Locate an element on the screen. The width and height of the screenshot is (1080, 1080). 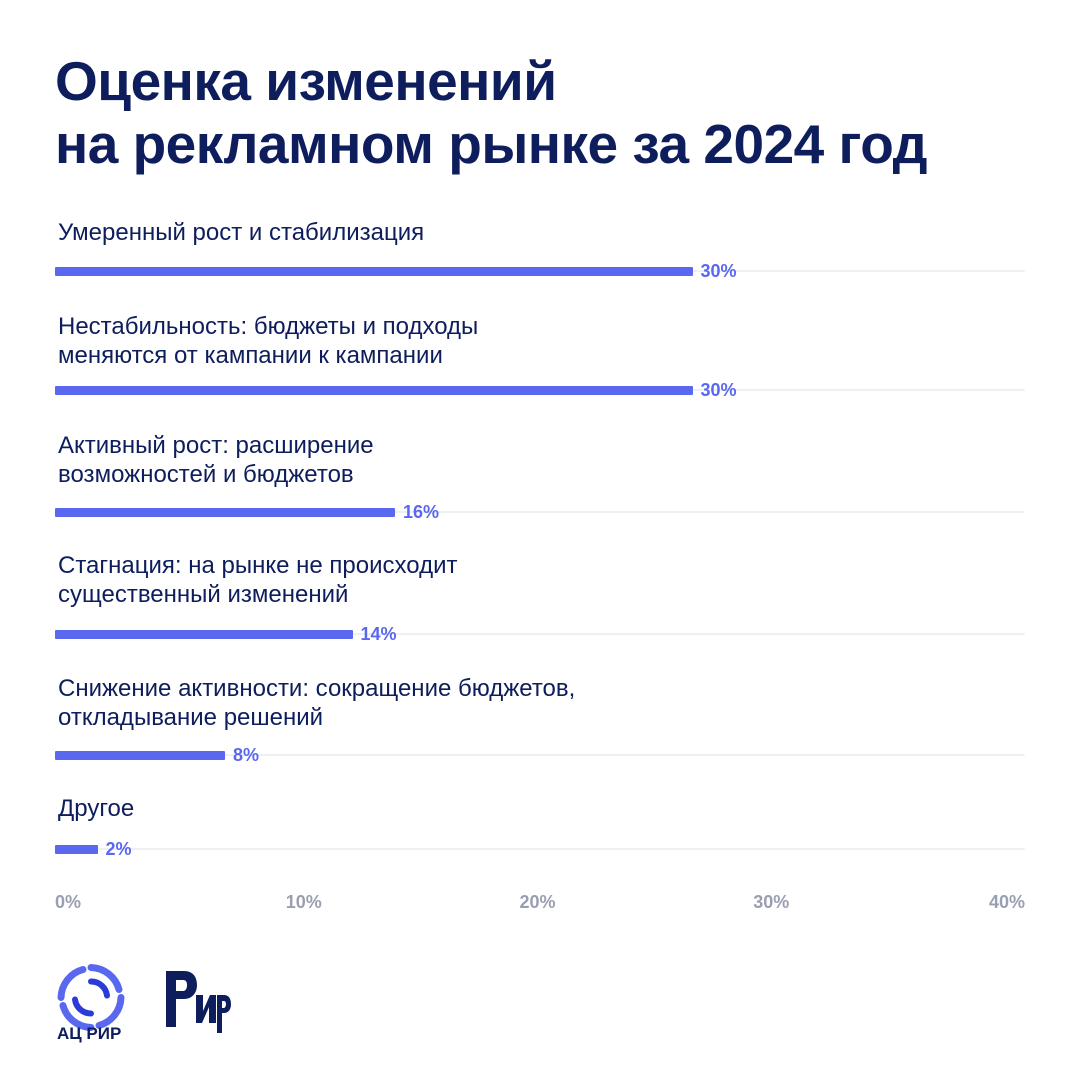
x-axis-tick-label: 10% is located at coordinates (303, 902).